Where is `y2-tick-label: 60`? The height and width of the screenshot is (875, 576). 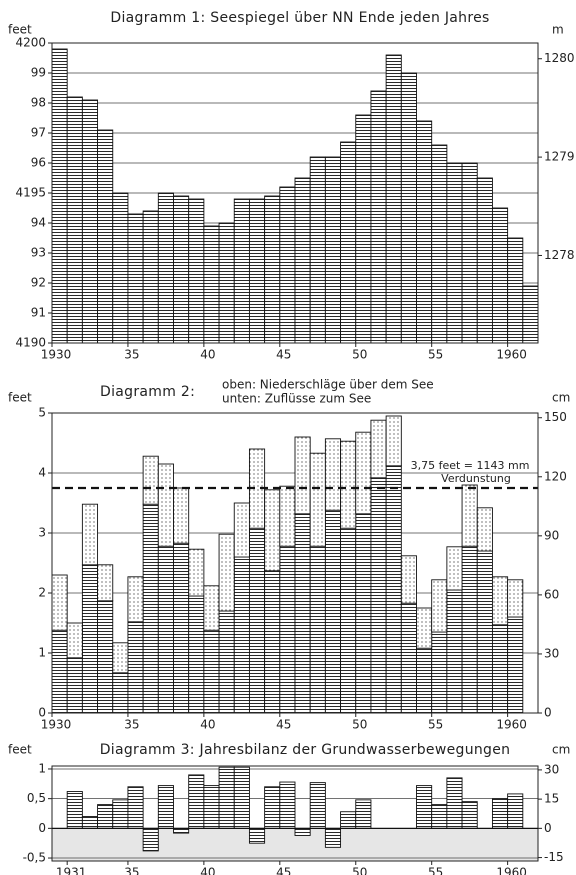 y2-tick-label: 60 is located at coordinates (551, 594).